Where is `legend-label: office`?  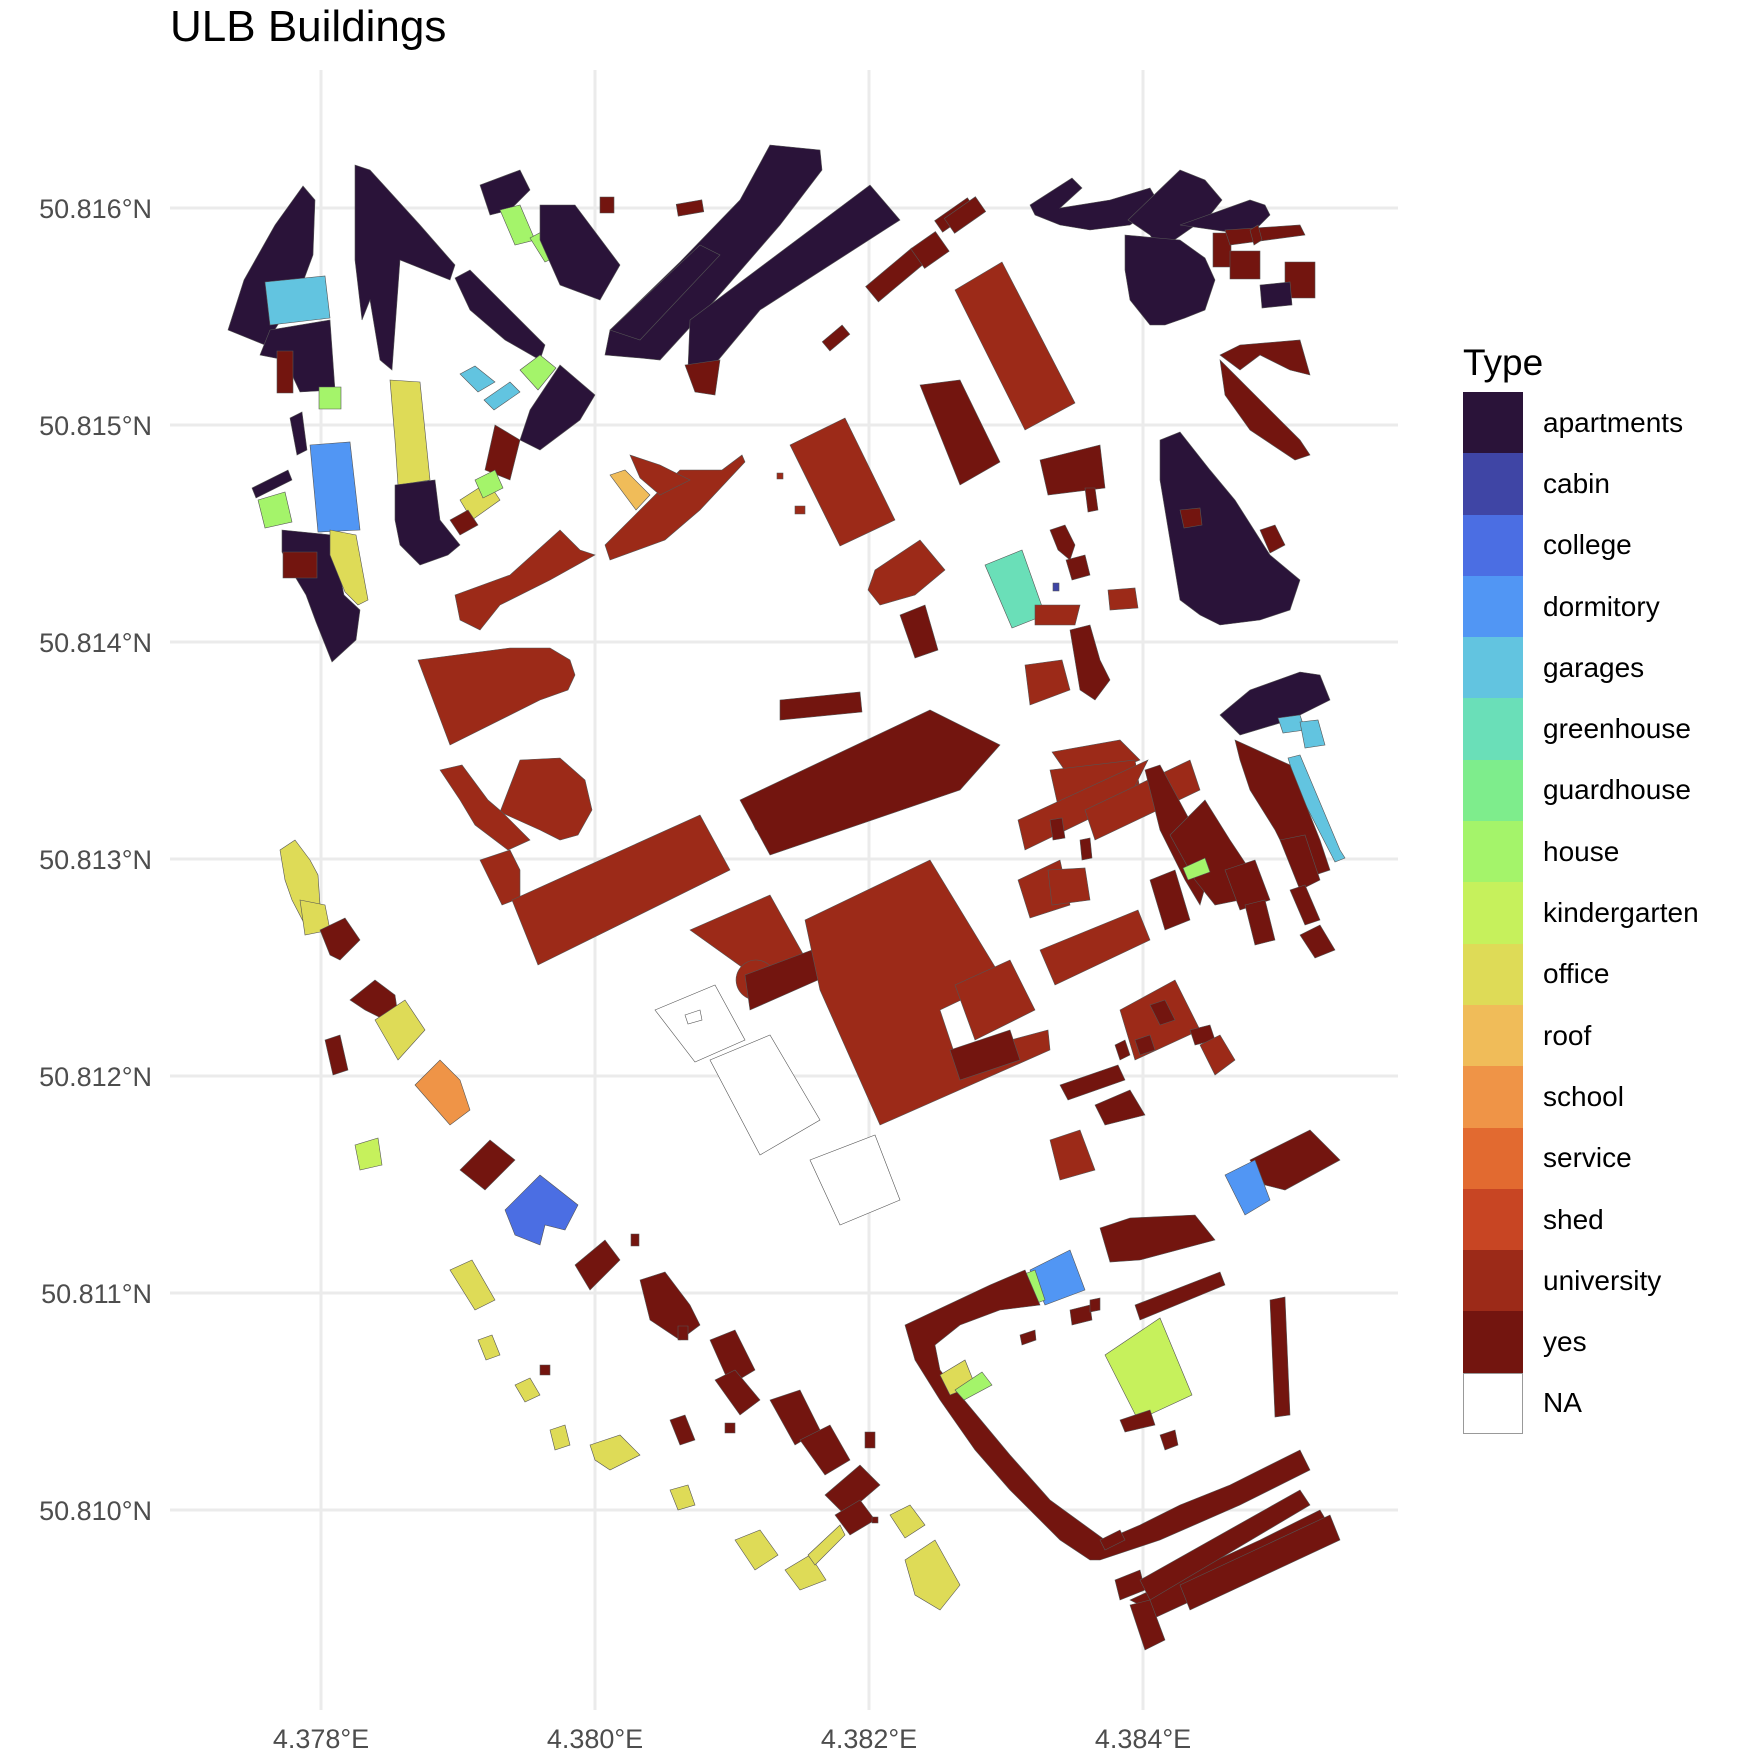
legend-label: office is located at coordinates (1576, 974).